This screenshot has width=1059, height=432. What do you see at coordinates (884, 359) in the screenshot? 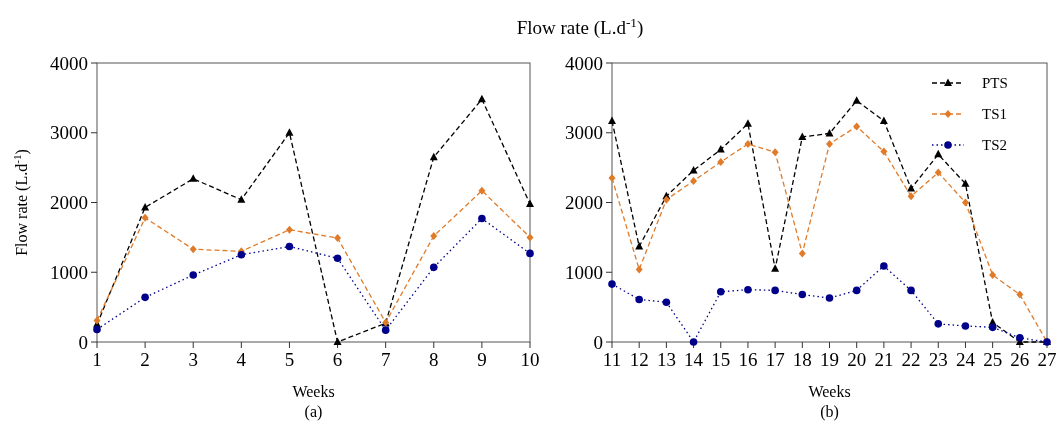
I see `x-tick-label: 21` at bounding box center [884, 359].